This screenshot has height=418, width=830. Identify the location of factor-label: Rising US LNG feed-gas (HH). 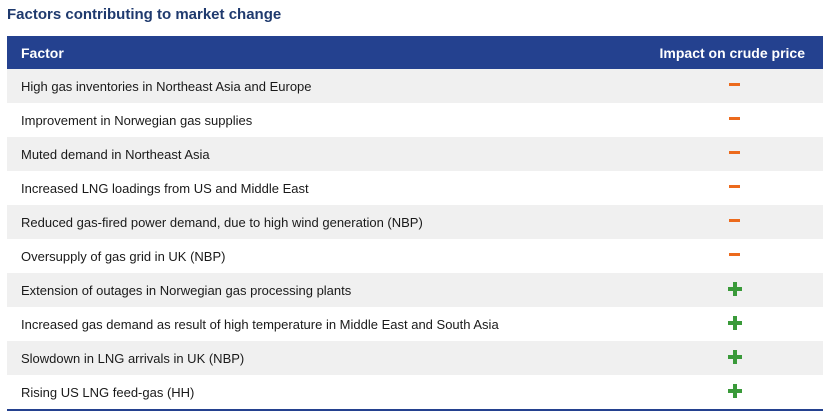
(108, 392).